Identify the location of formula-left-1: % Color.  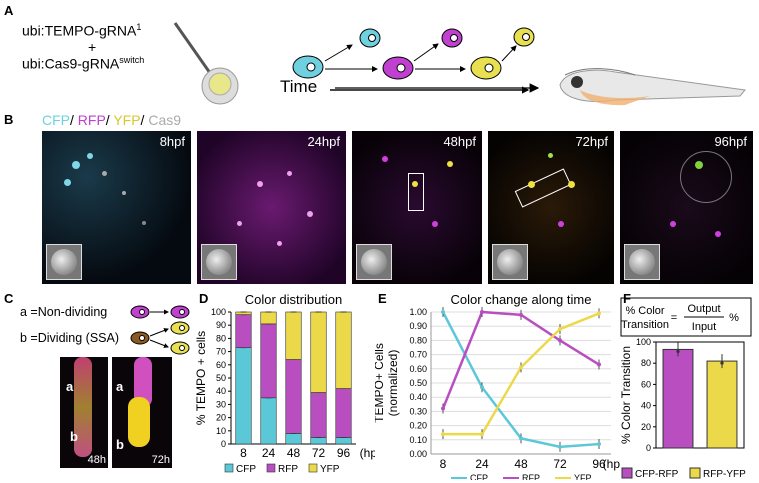
(644, 311).